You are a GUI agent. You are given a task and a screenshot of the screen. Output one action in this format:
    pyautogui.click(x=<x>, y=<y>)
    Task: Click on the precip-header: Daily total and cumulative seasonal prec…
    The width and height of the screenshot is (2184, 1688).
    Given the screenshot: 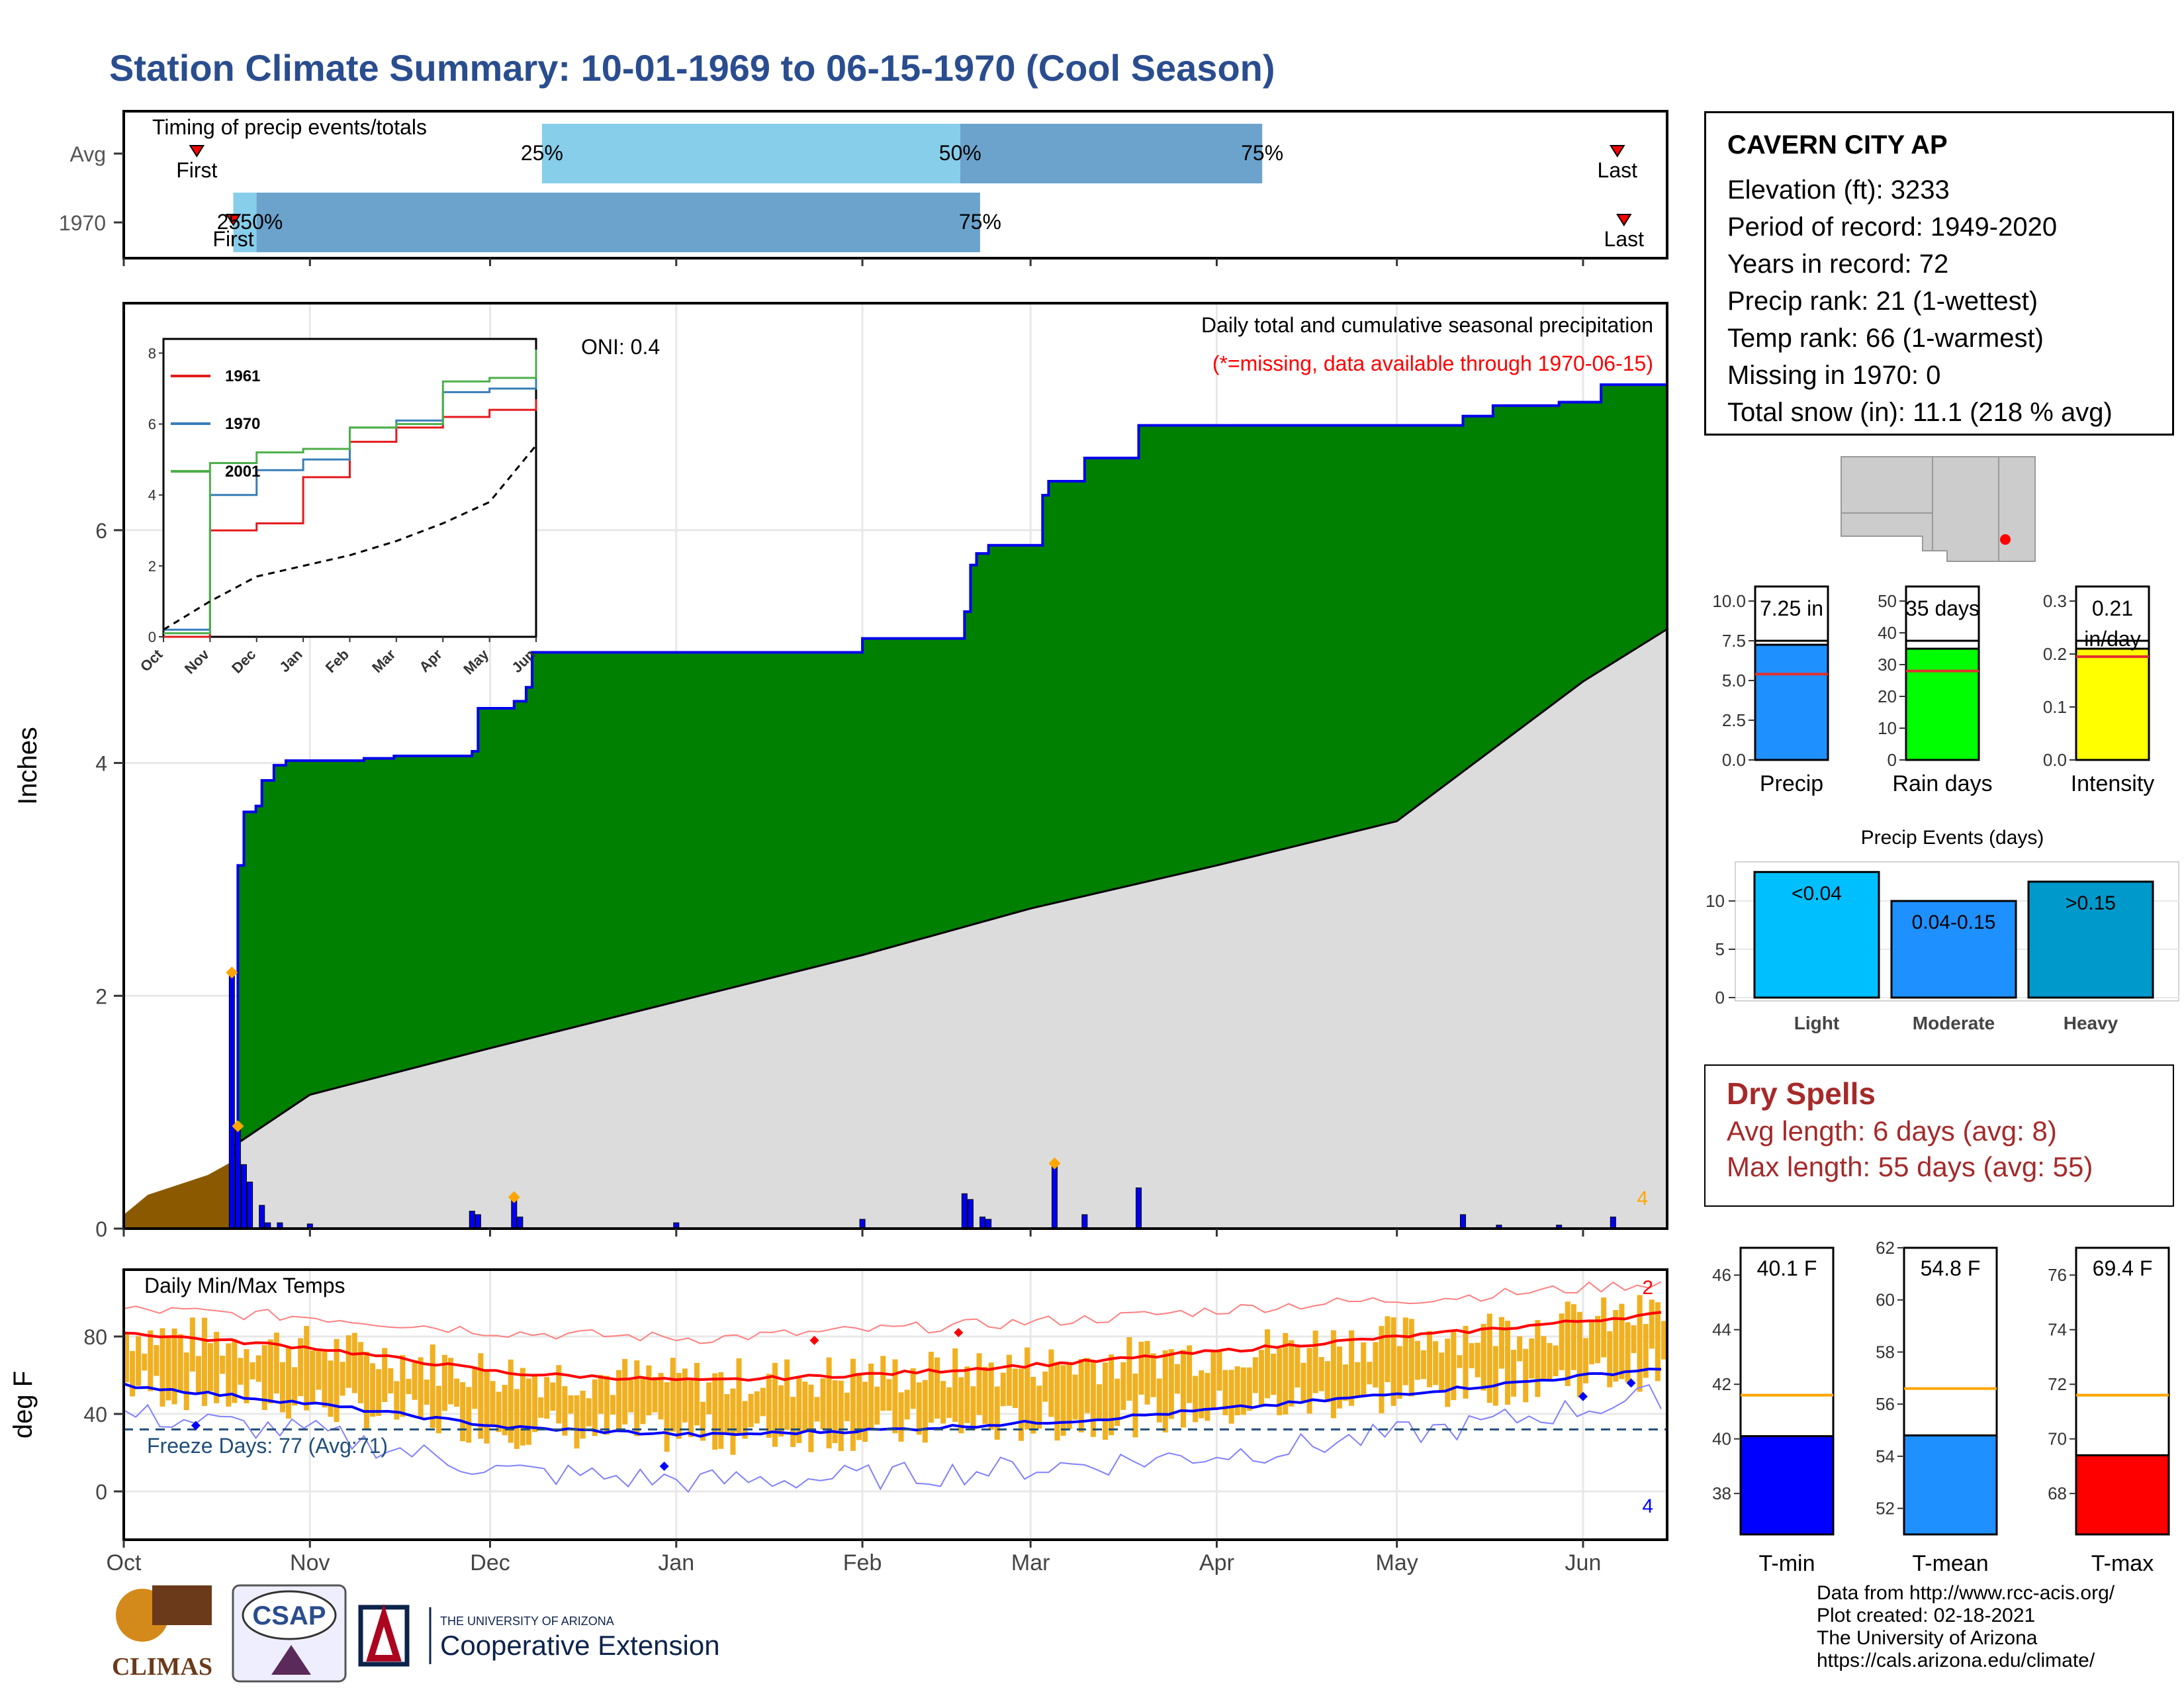 What is the action you would take?
    pyautogui.click(x=1427, y=325)
    